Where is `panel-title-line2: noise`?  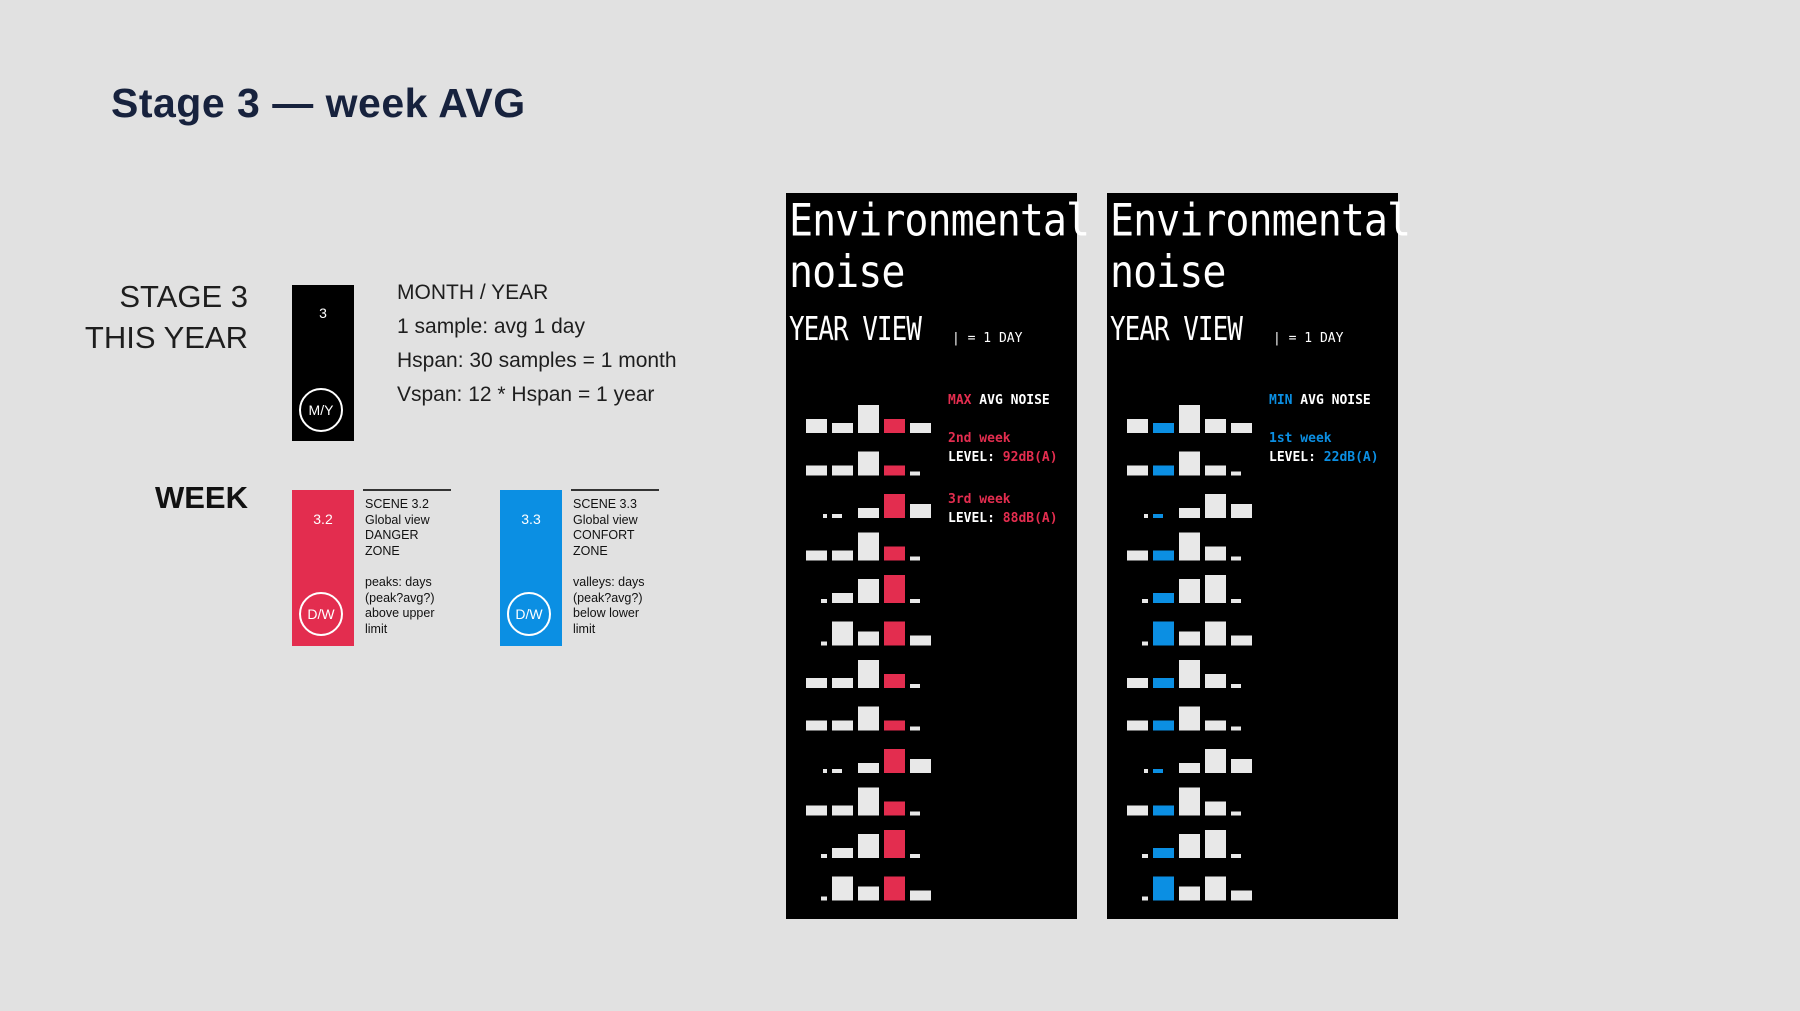
panel-title-line2: noise is located at coordinates (1168, 272).